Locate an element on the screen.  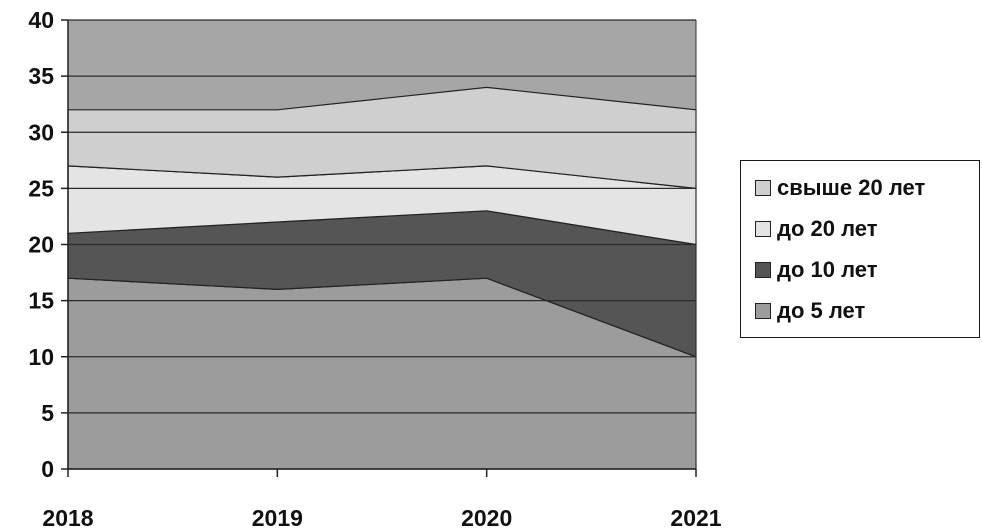
legend-item: до 10 лет is located at coordinates (860, 269).